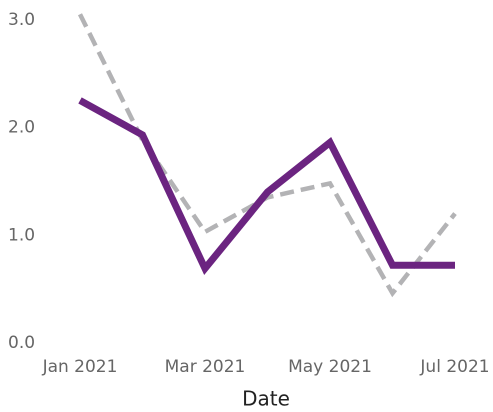  Describe the element at coordinates (266, 399) in the screenshot. I see `x-axis-title: Date` at that location.